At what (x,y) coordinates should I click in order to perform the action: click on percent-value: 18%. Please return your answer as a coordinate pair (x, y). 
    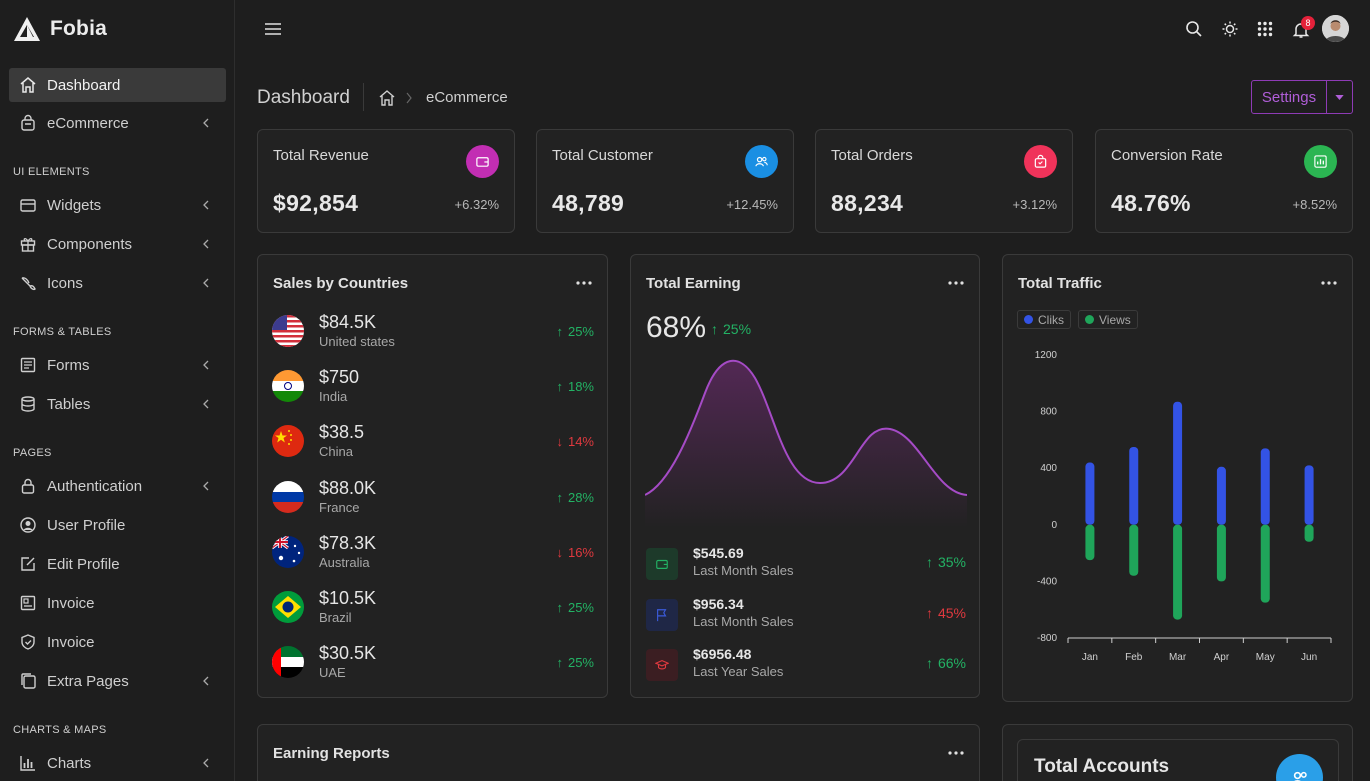
    Looking at the image, I should click on (580, 386).